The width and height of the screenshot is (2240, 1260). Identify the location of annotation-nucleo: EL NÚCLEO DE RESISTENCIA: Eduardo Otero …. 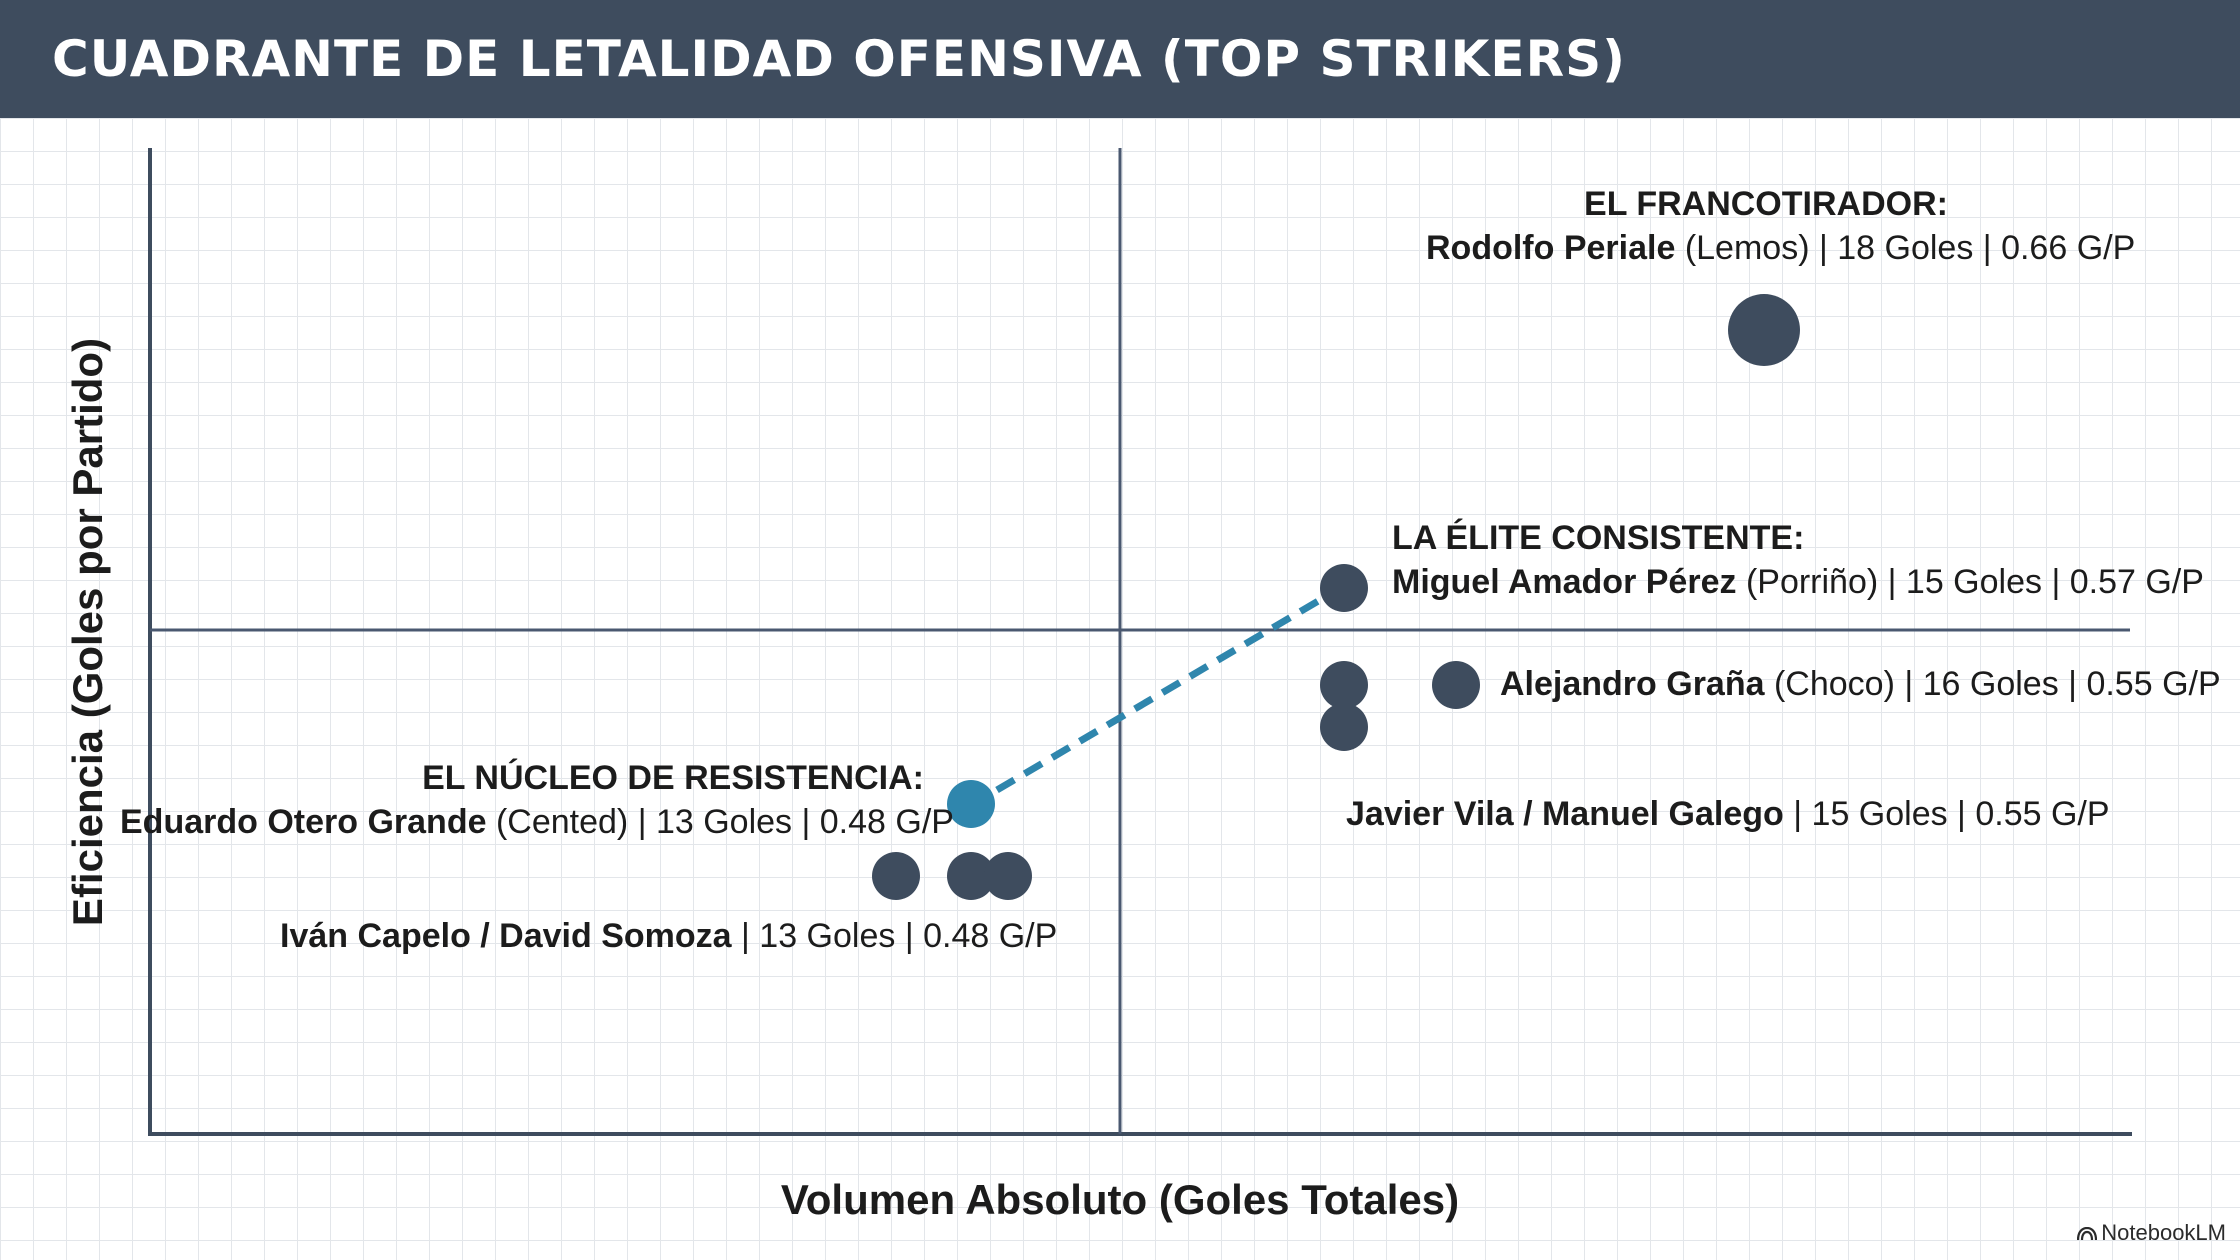
(537, 800).